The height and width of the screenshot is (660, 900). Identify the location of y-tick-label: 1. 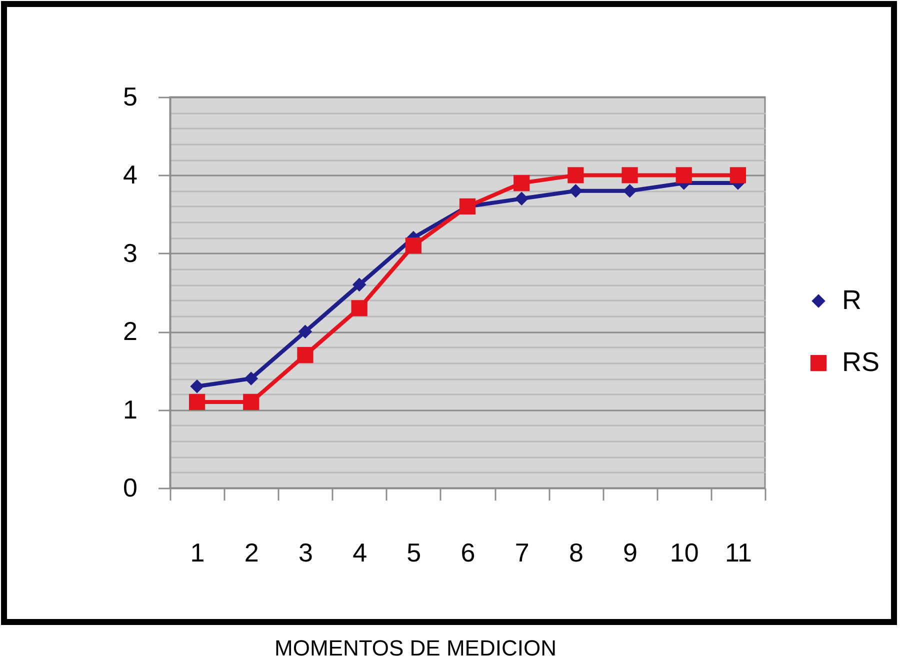
(130, 409).